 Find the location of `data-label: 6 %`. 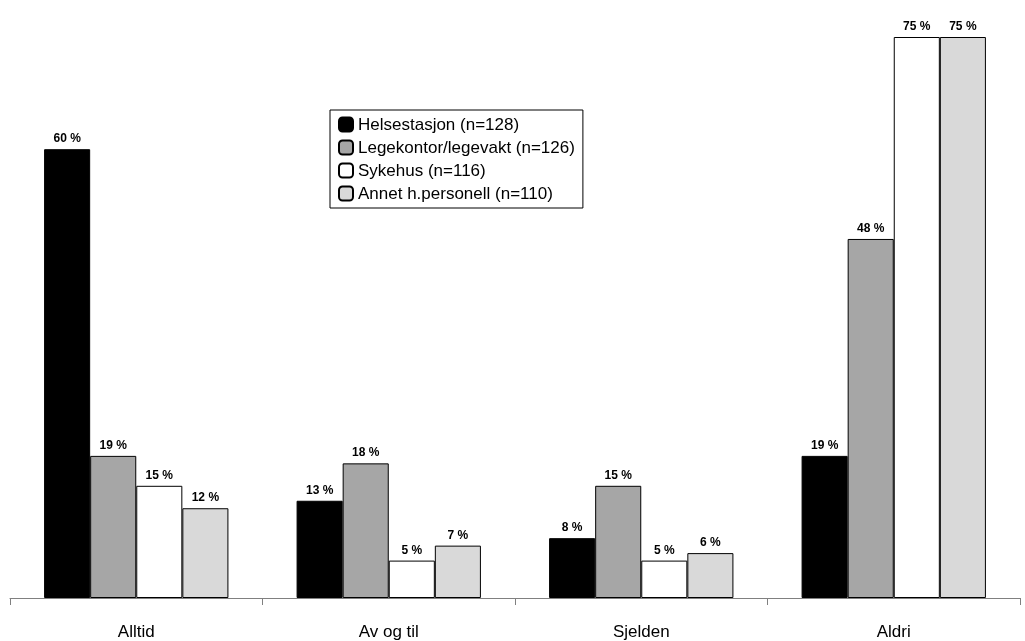

data-label: 6 % is located at coordinates (711, 542).